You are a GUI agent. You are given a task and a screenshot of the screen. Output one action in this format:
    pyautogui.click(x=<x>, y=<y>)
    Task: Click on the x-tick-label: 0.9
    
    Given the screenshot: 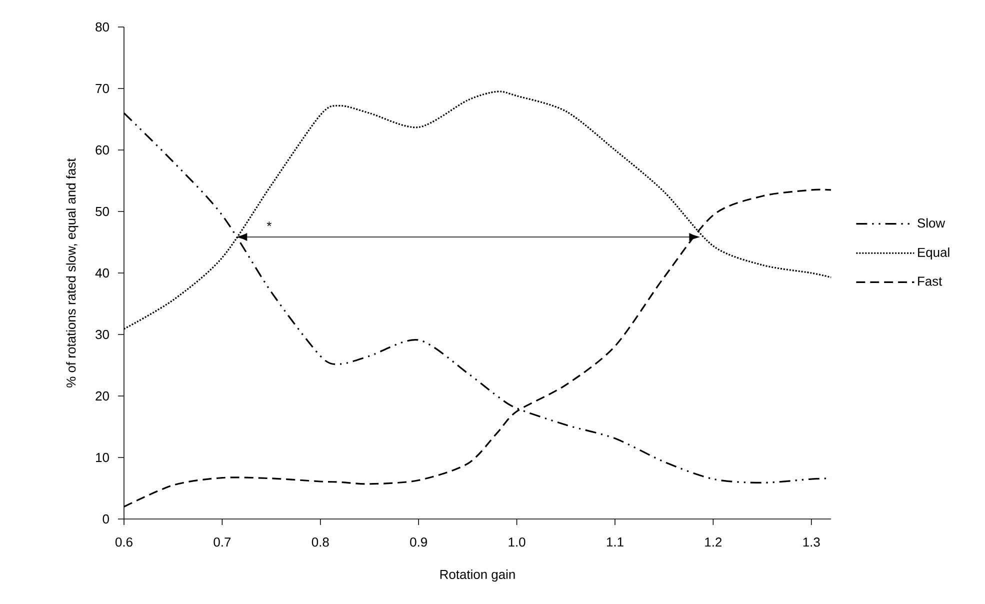 What is the action you would take?
    pyautogui.click(x=418, y=542)
    